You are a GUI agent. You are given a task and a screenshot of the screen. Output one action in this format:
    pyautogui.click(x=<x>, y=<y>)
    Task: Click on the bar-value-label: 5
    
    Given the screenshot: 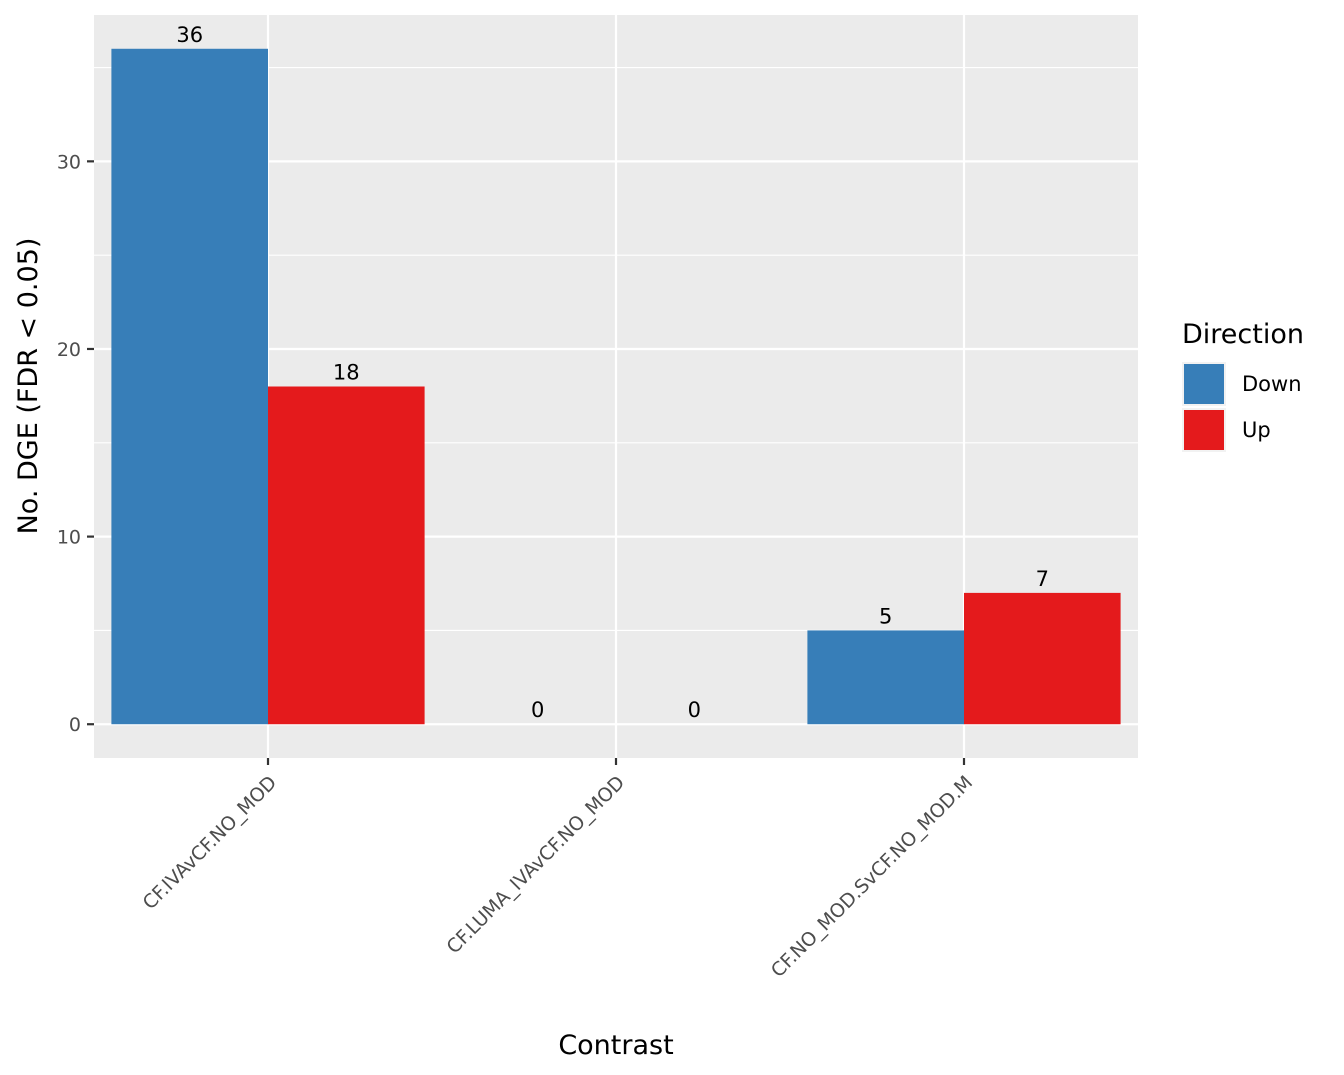 What is the action you would take?
    pyautogui.click(x=885, y=616)
    